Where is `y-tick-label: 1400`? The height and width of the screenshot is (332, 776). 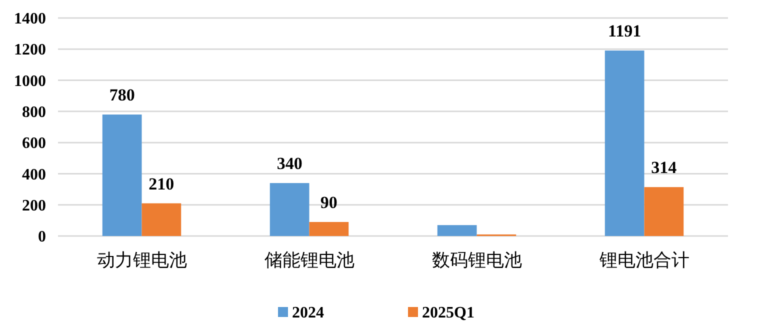
y-tick-label: 1400 is located at coordinates (30, 19).